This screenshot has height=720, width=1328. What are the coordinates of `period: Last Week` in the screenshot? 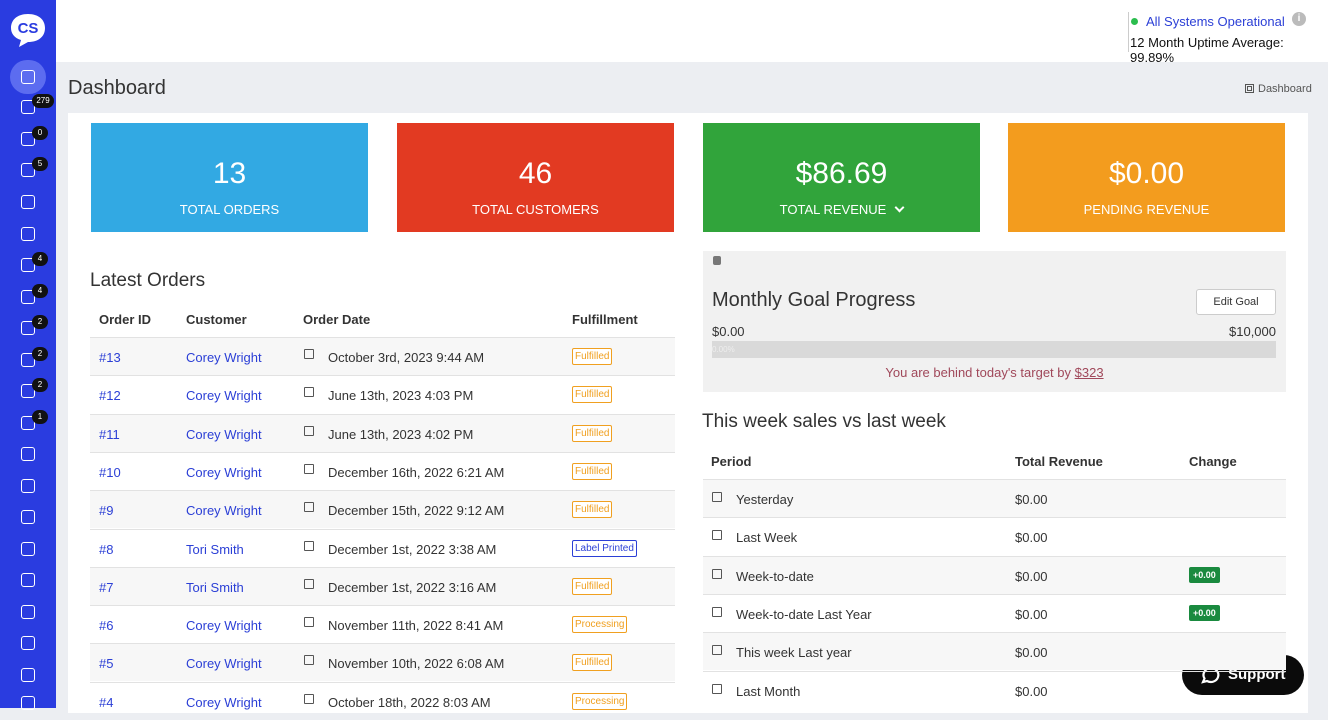 It's located at (767, 538).